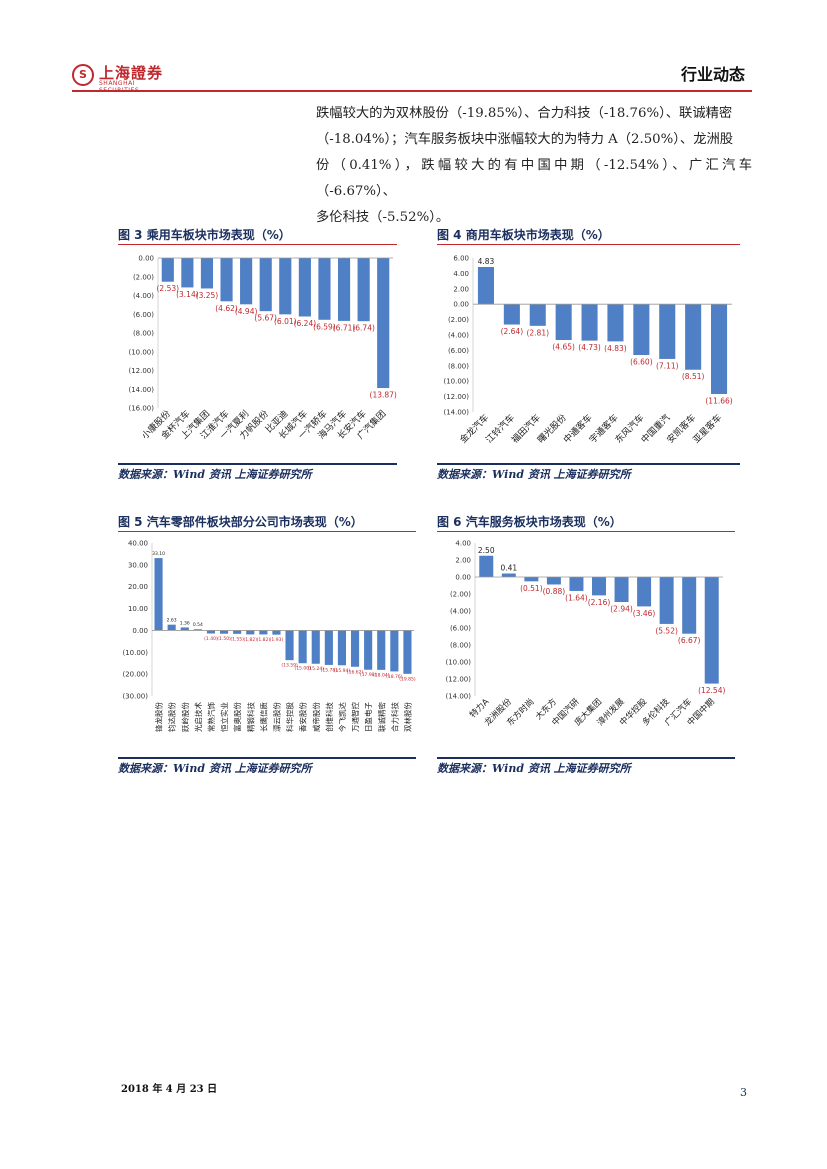 This screenshot has height=1169, width=827. I want to click on data-label: 1.36, so click(185, 623).